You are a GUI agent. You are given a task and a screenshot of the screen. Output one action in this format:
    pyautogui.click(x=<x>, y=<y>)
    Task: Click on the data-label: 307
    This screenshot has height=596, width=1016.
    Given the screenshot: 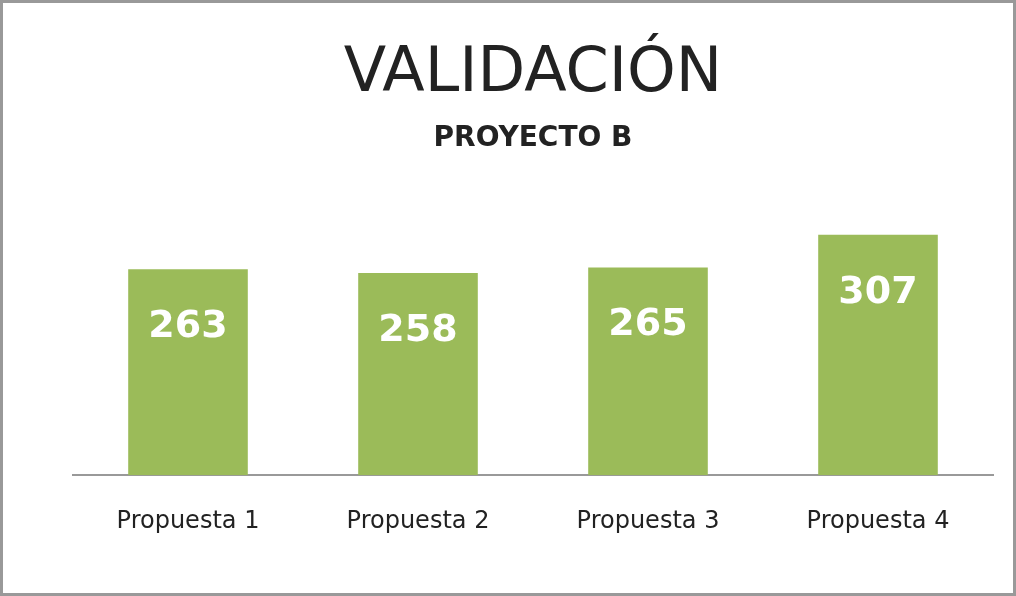 What is the action you would take?
    pyautogui.click(x=878, y=289)
    